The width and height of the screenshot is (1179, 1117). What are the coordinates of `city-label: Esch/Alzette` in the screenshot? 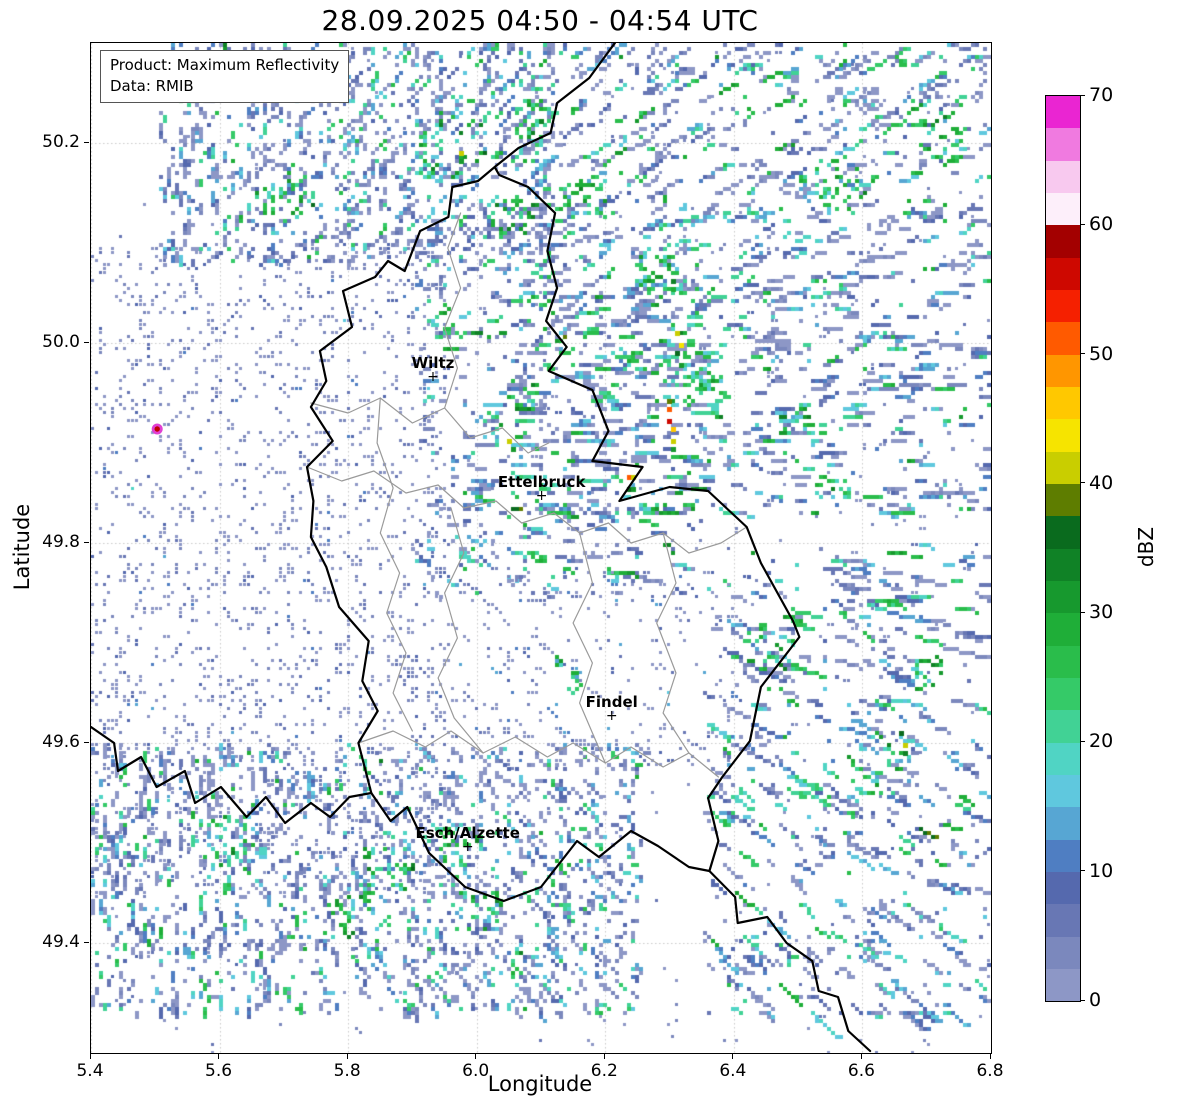 It's located at (467, 833).